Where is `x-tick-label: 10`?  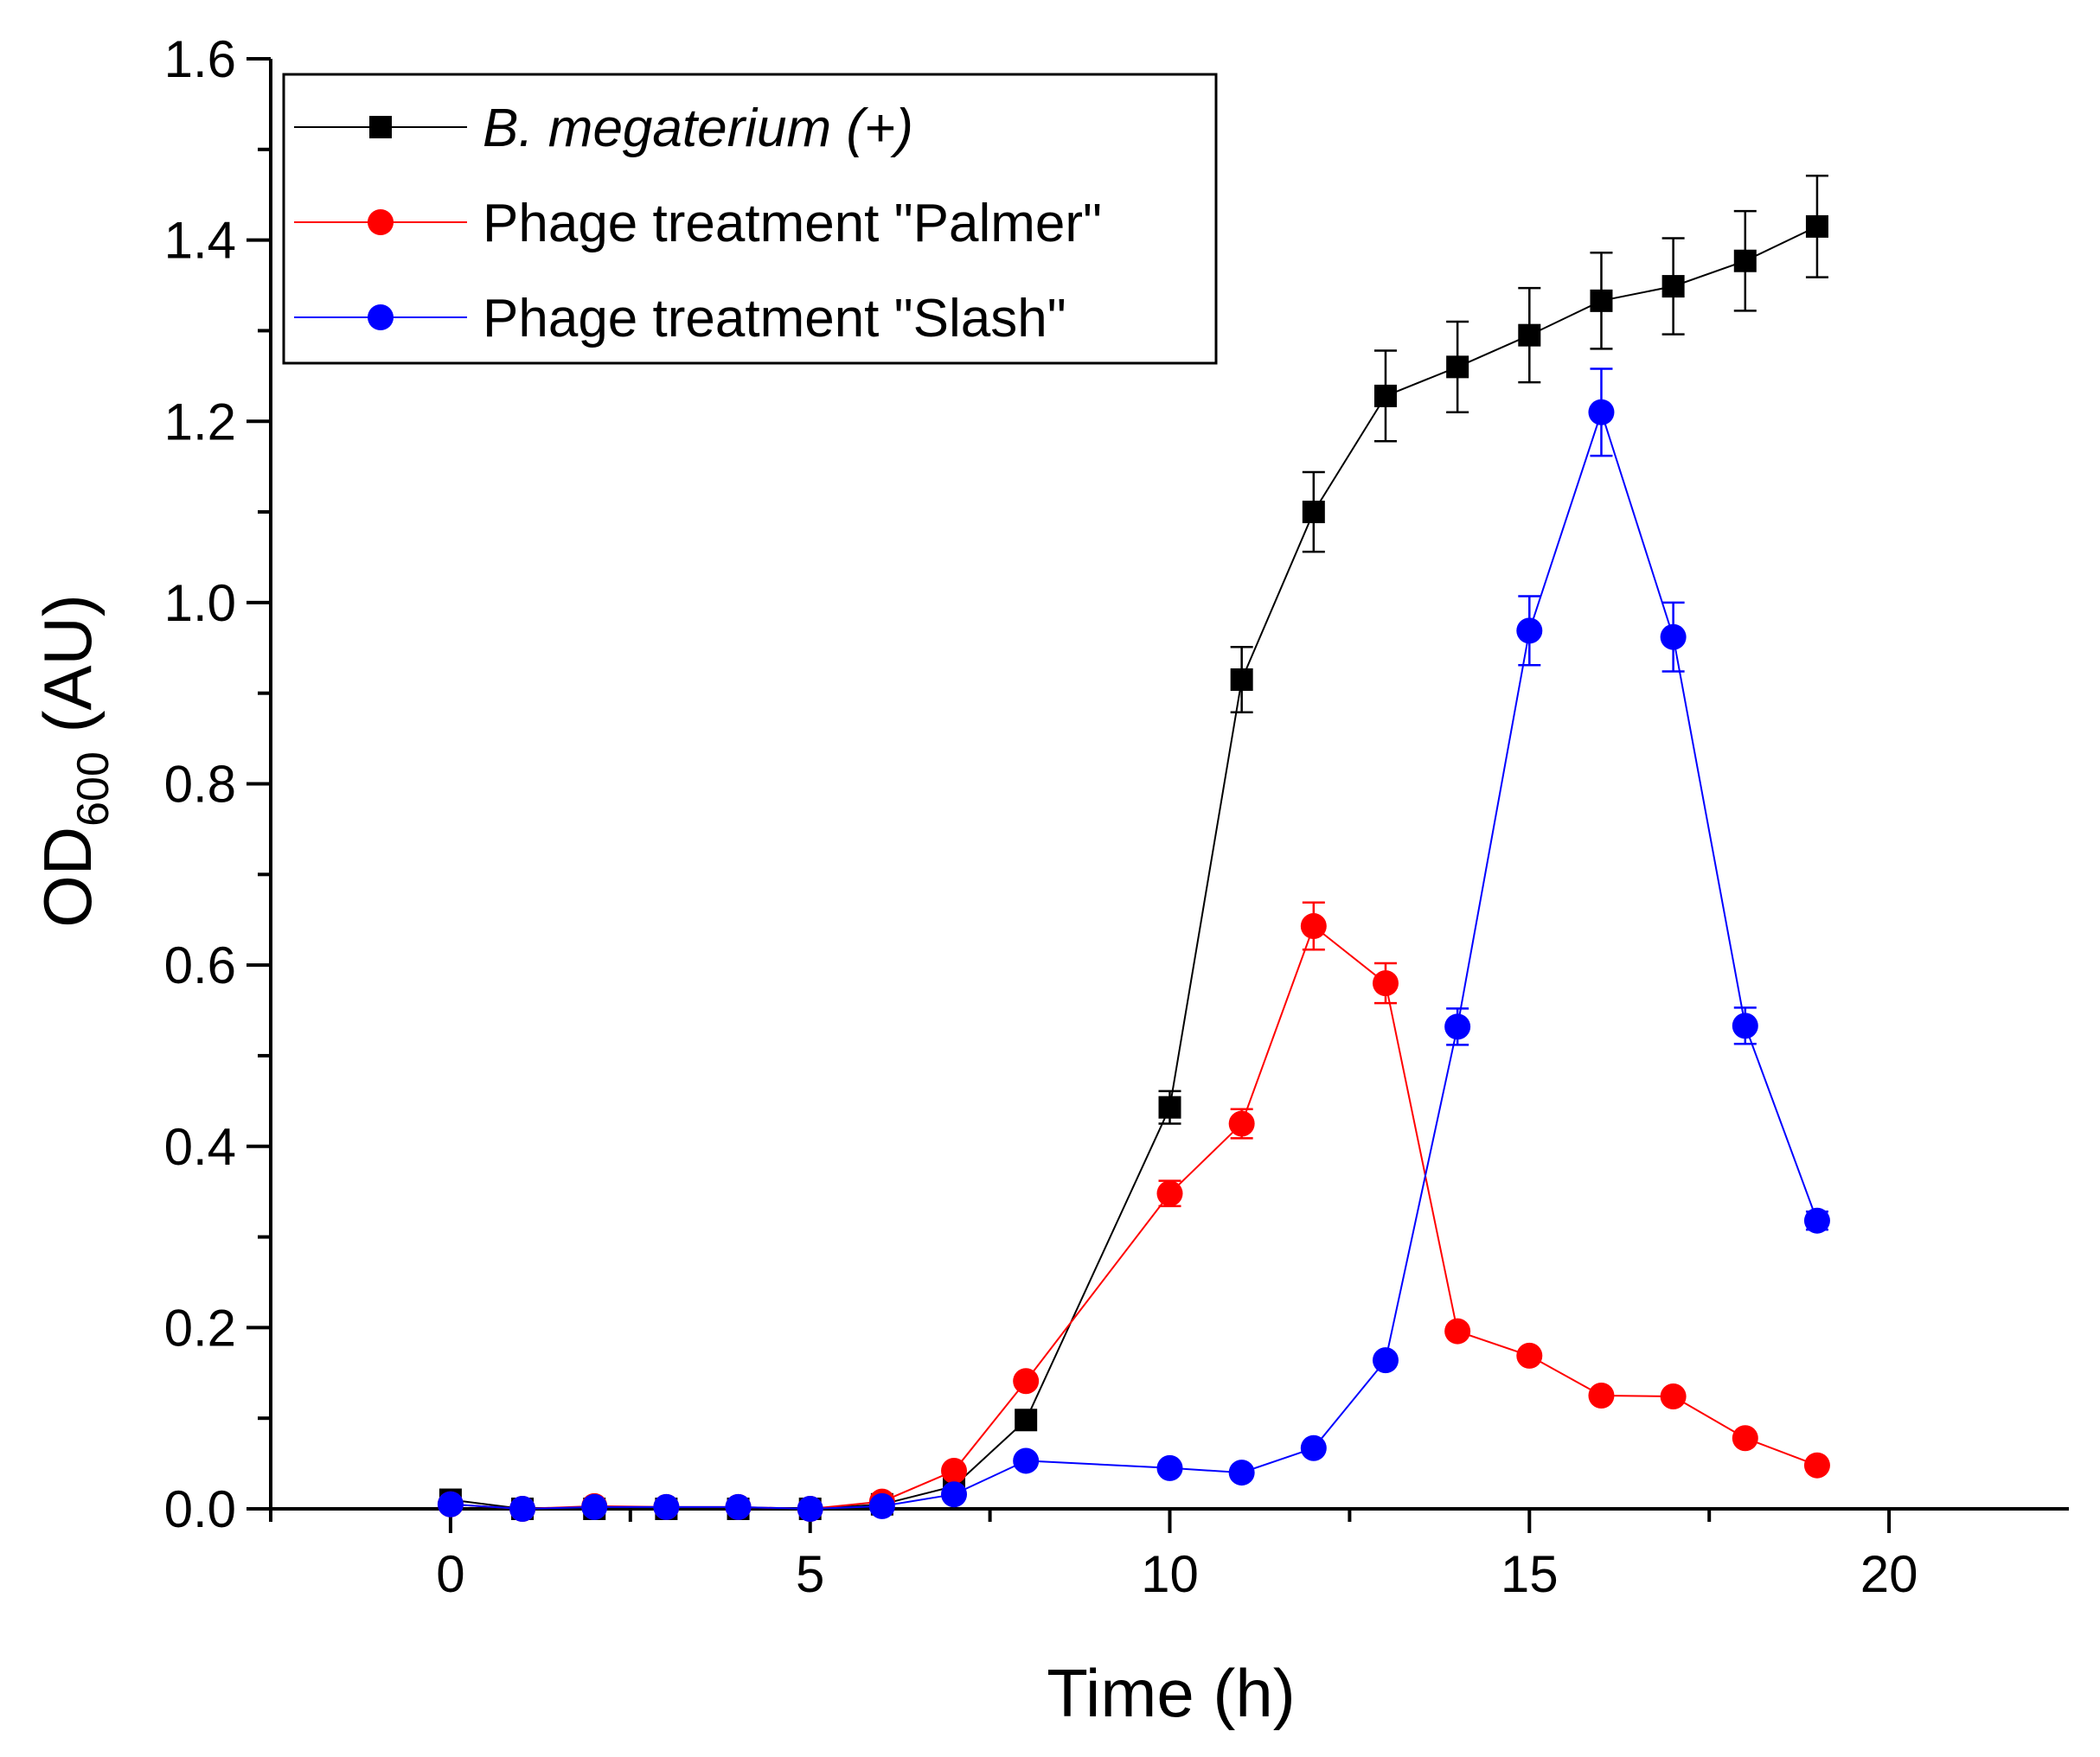 x-tick-label: 10 is located at coordinates (1170, 1574).